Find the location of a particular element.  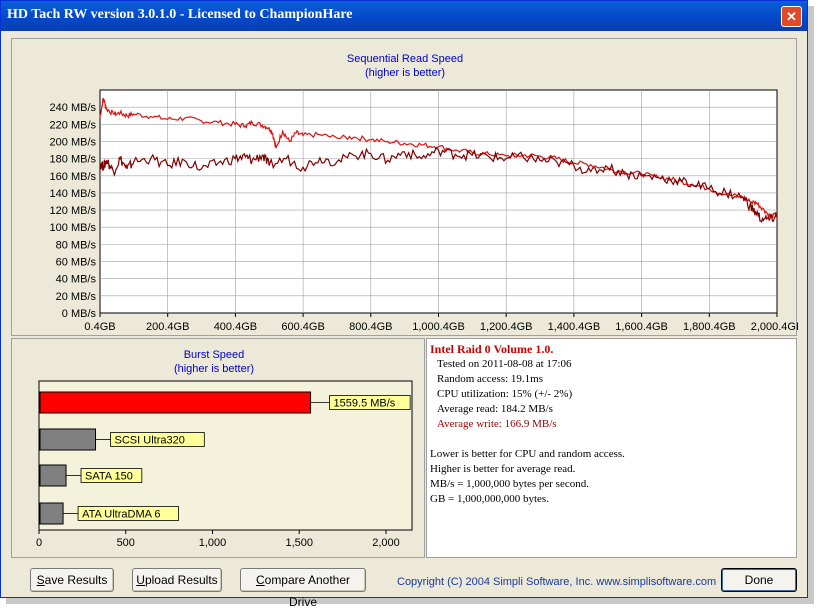

x-tick-label: 0.4GB is located at coordinates (99, 327).